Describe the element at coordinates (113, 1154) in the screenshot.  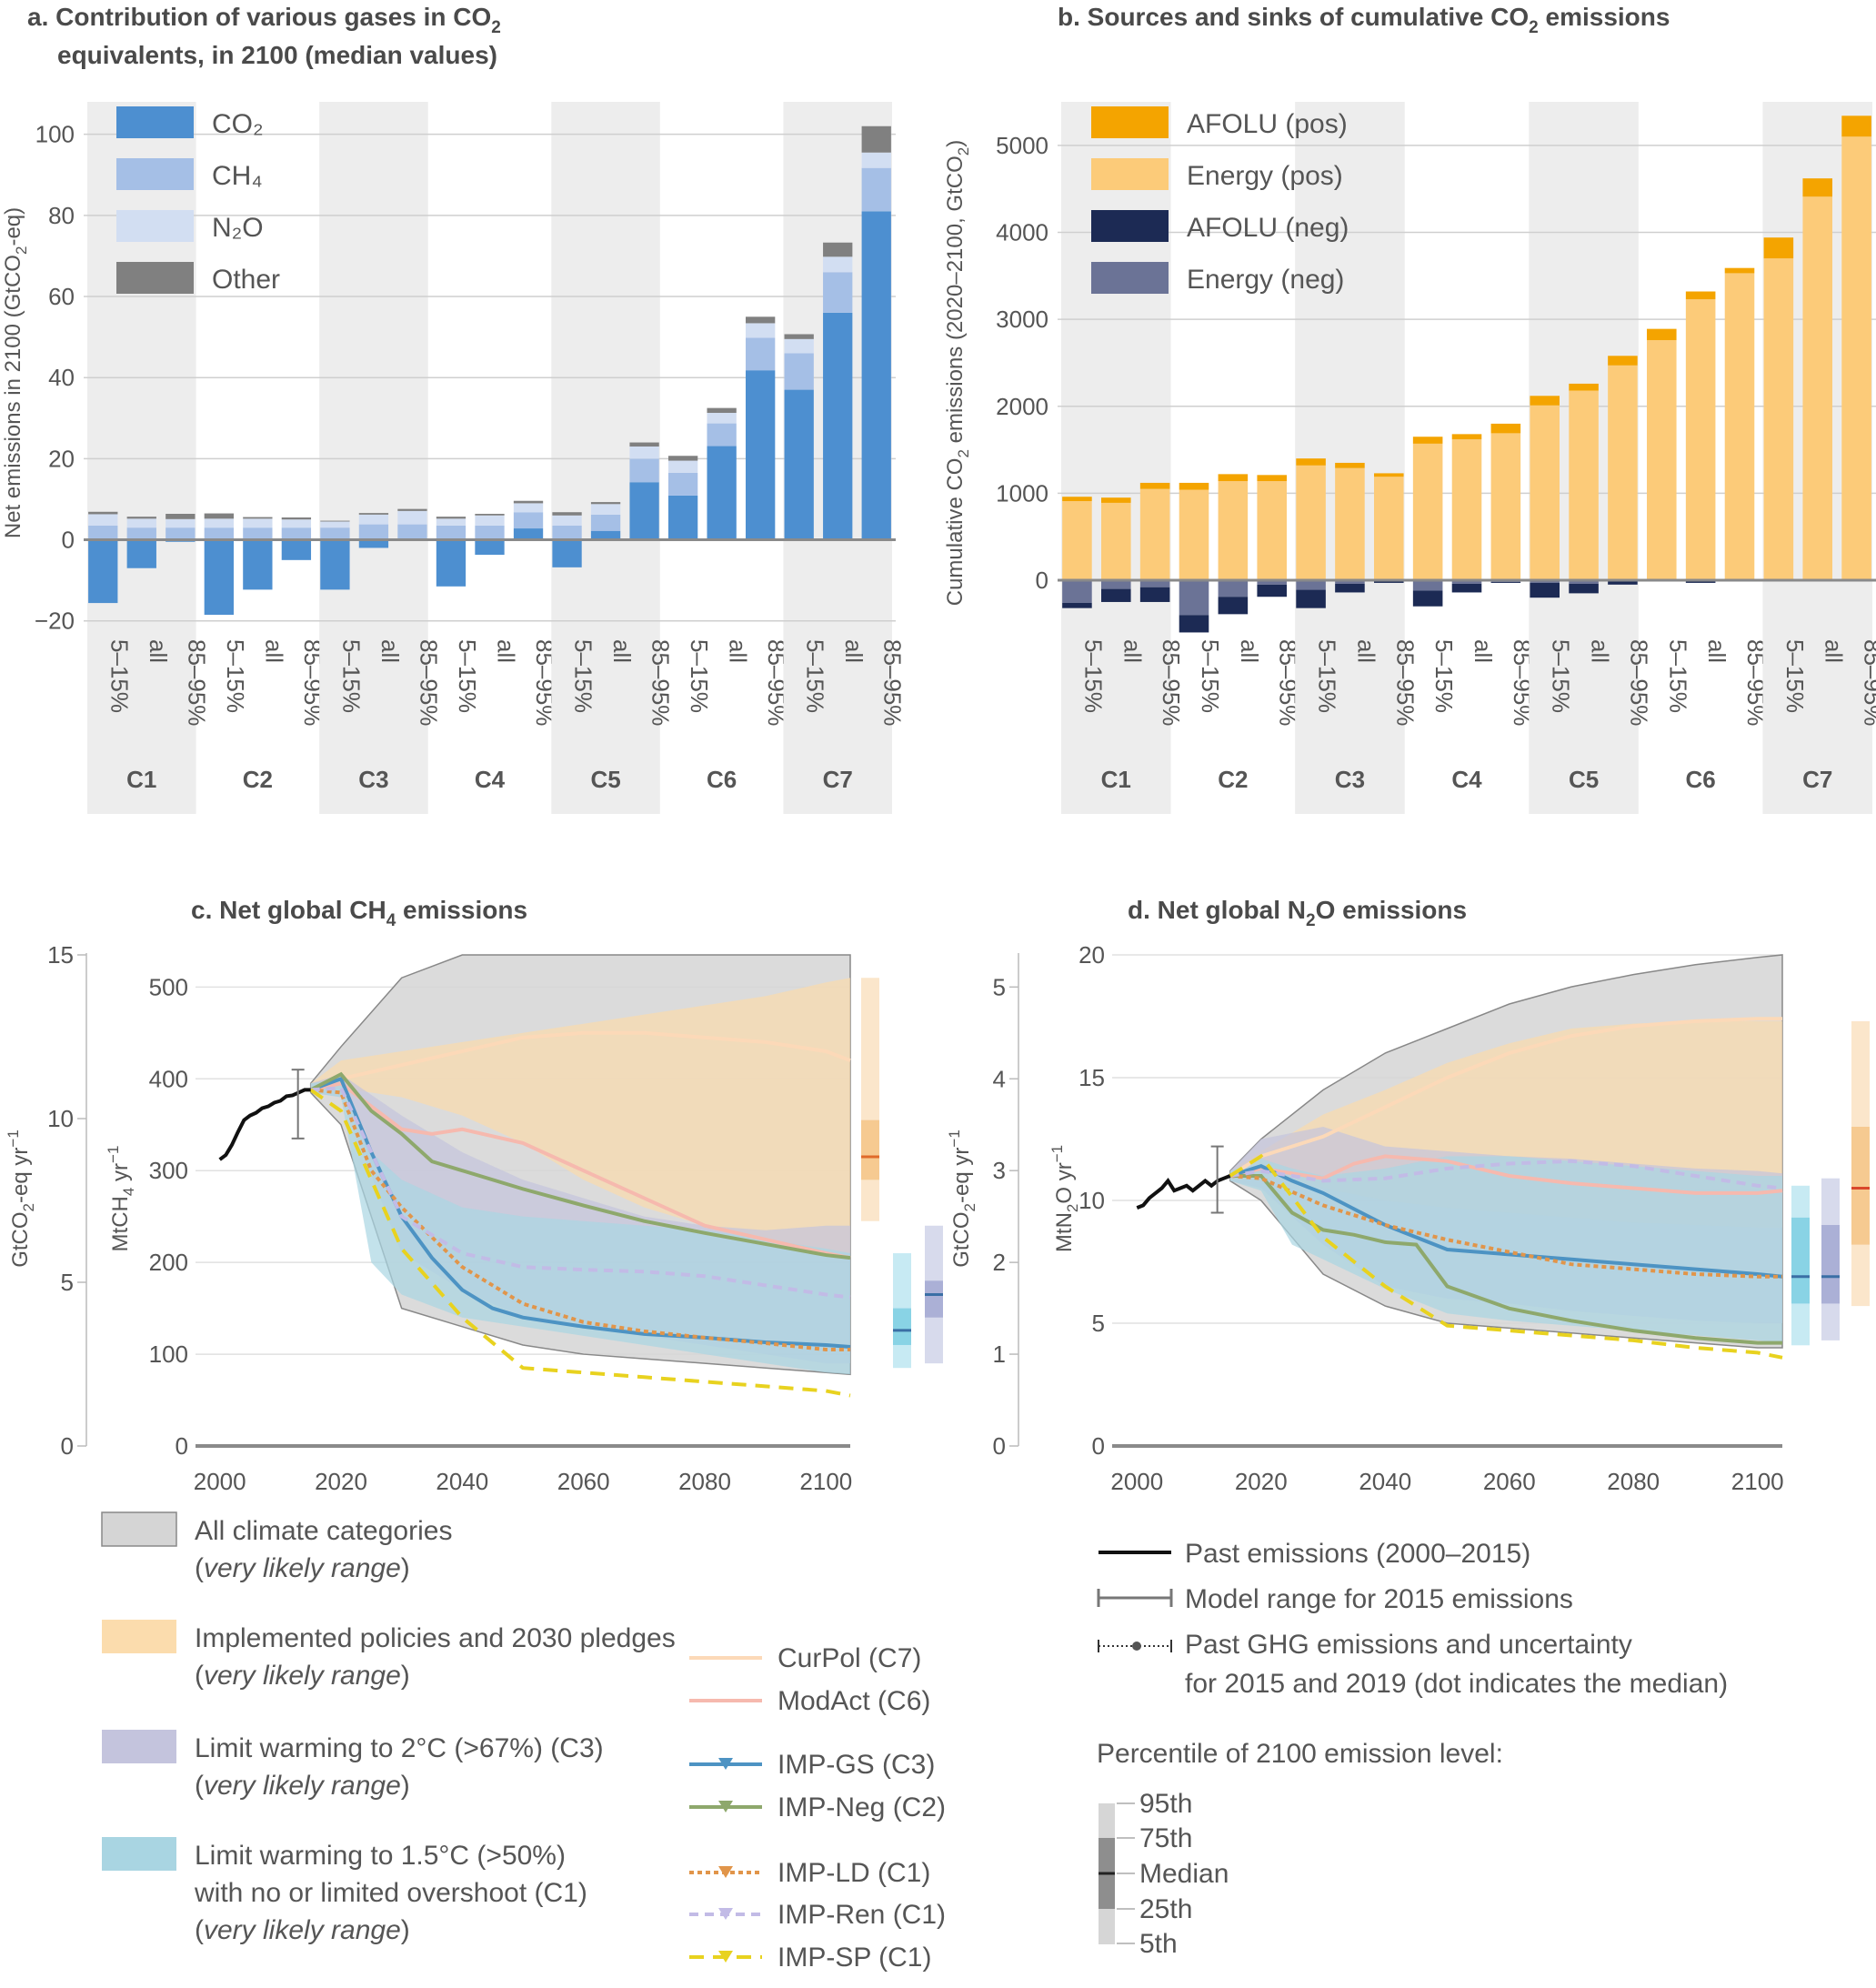
I see `axis-label-part: −1` at that location.